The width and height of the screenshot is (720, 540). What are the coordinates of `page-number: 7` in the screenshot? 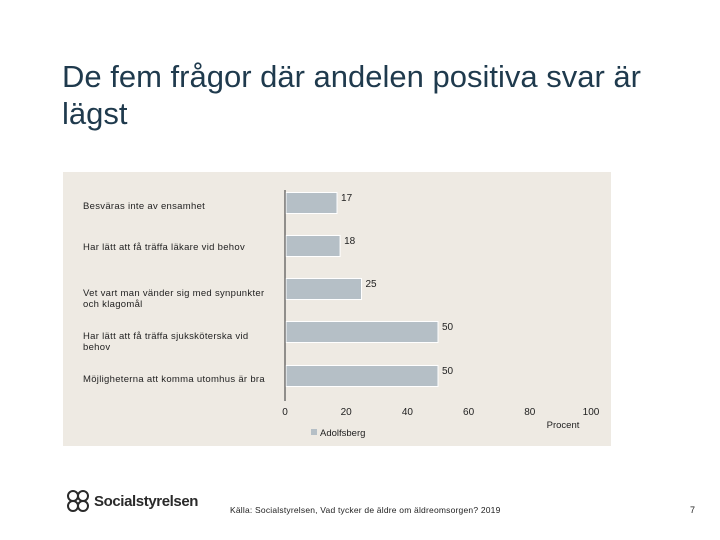 It's located at (693, 510).